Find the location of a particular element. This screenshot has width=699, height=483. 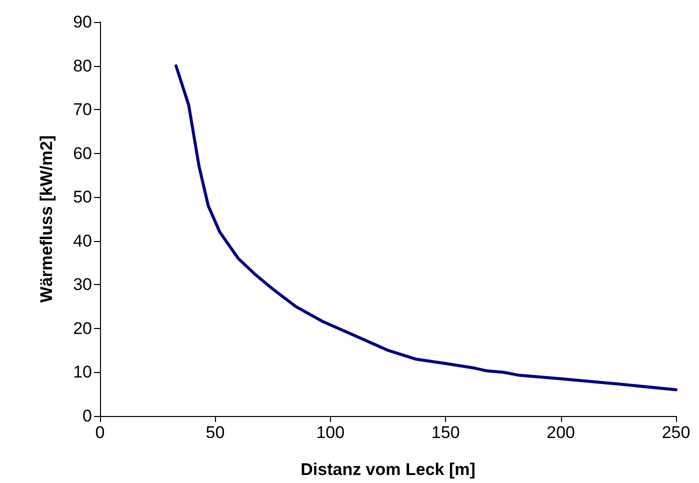

y-tick-label: 20 is located at coordinates (82, 328).